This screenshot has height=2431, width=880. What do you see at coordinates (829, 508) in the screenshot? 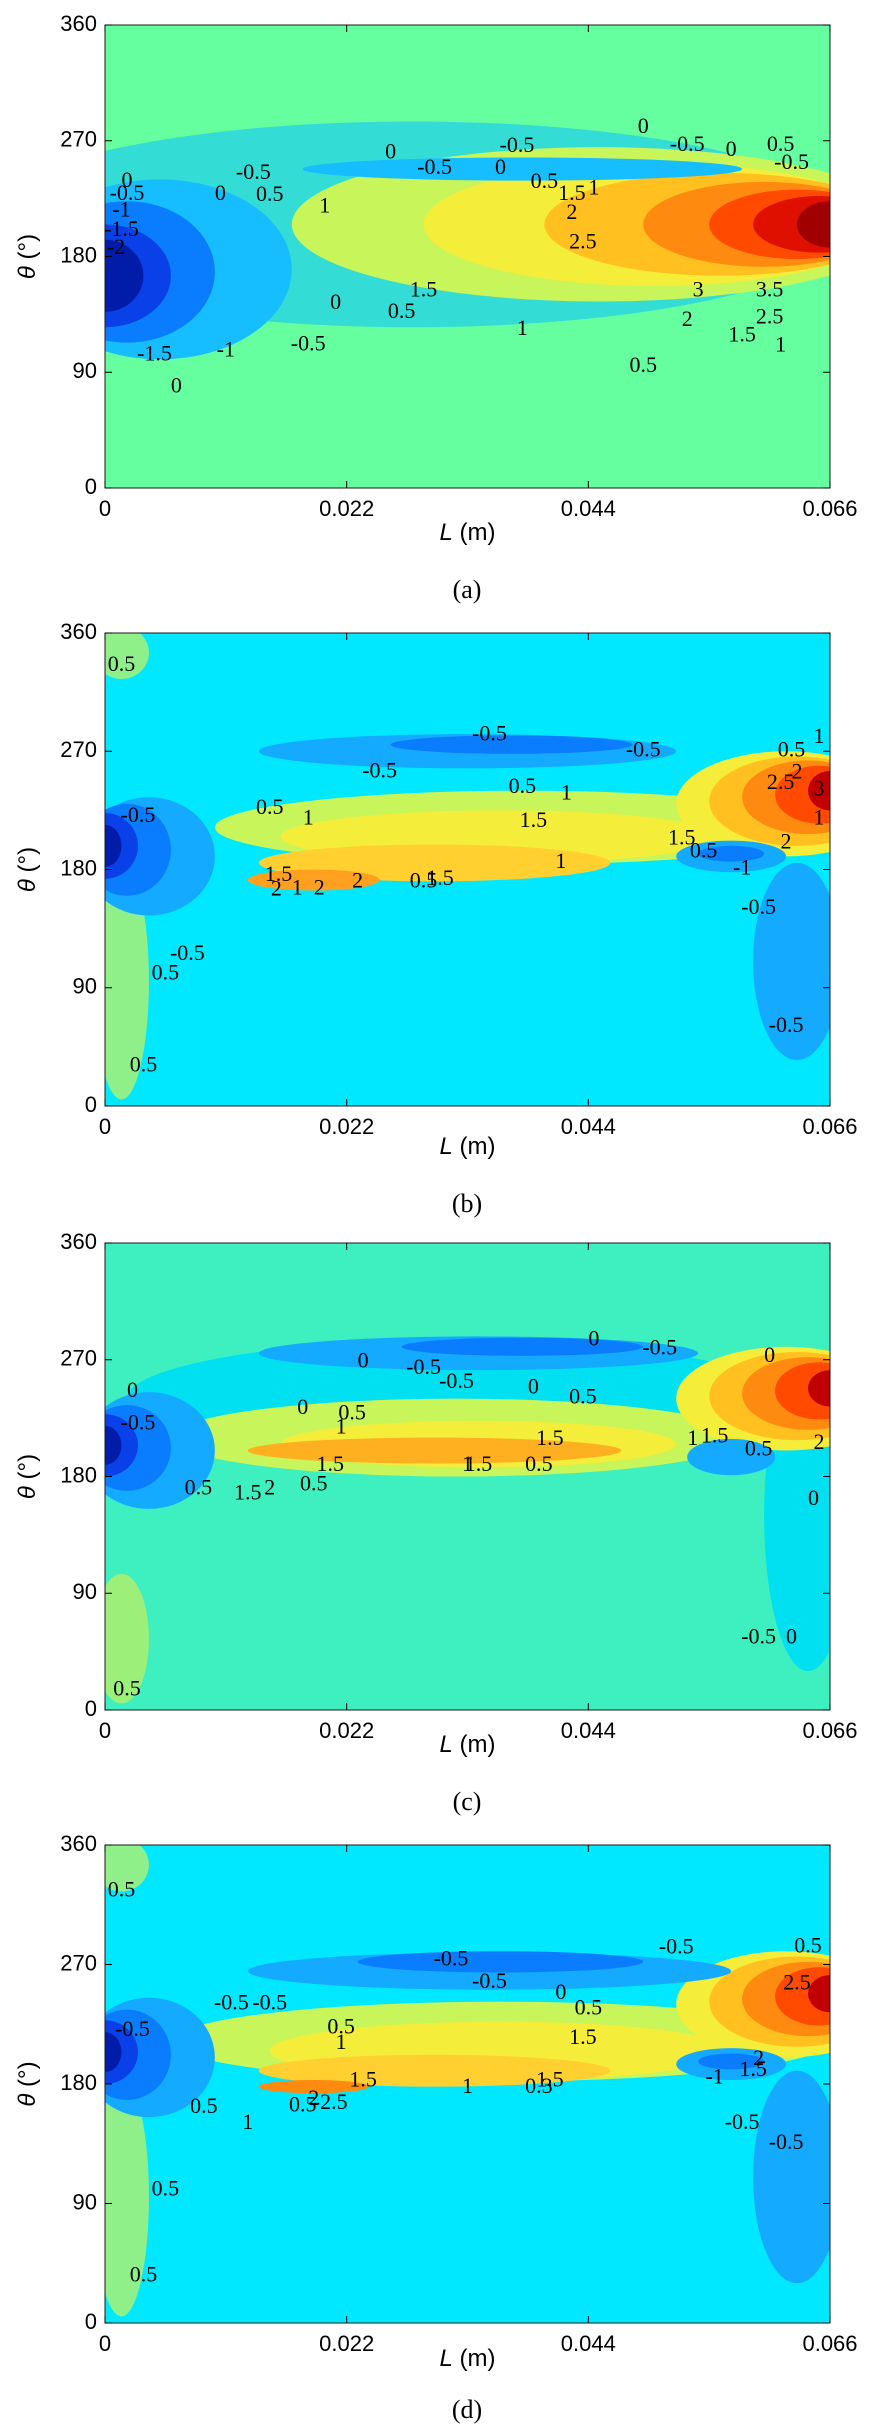
I see `x-tick-label: 0.066` at bounding box center [829, 508].